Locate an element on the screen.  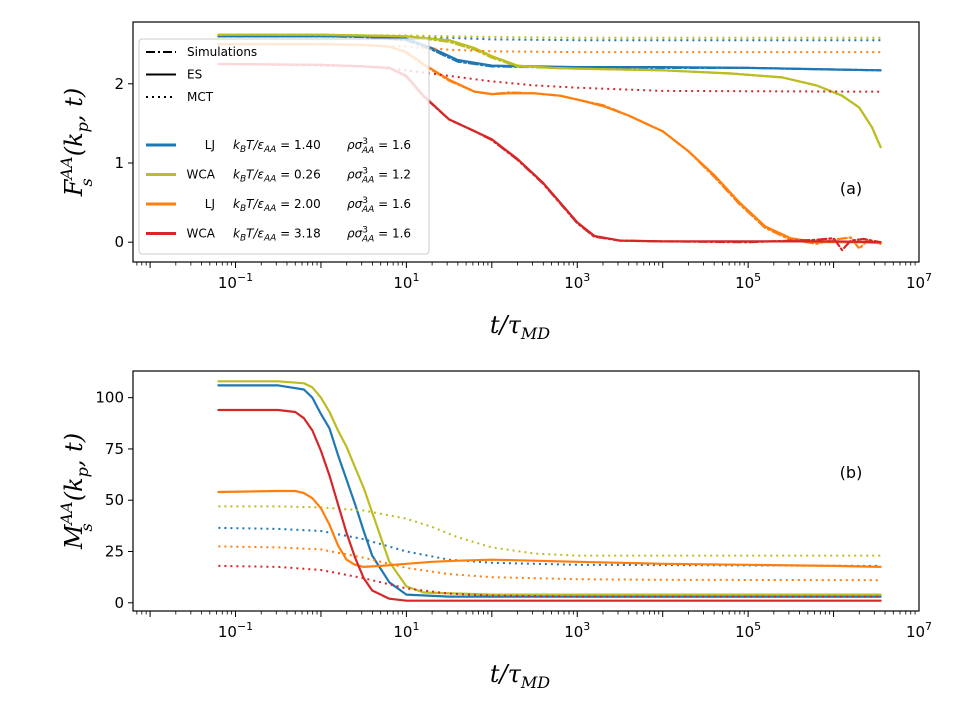
panel-a-x-label-main: t/τ is located at coordinates (506, 325).